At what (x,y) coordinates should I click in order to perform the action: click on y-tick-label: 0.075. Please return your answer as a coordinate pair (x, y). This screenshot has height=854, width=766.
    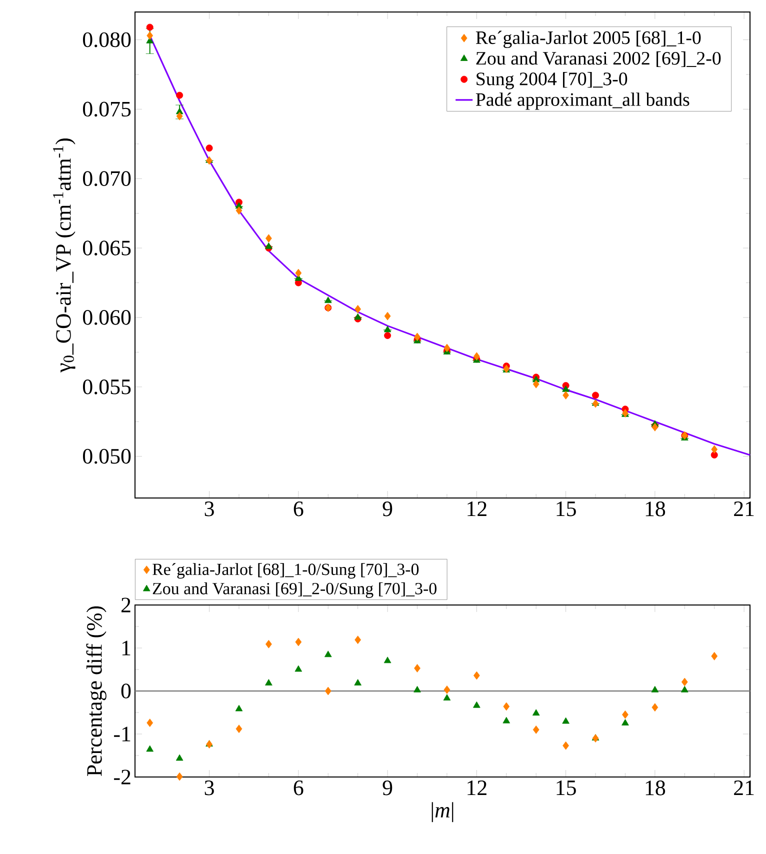
    Looking at the image, I should click on (106, 109).